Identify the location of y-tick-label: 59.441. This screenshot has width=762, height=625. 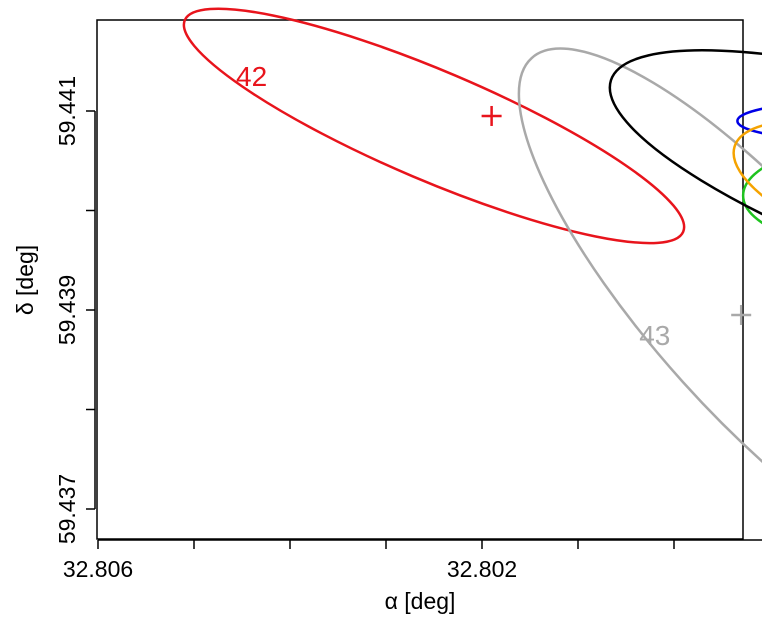
(67, 111).